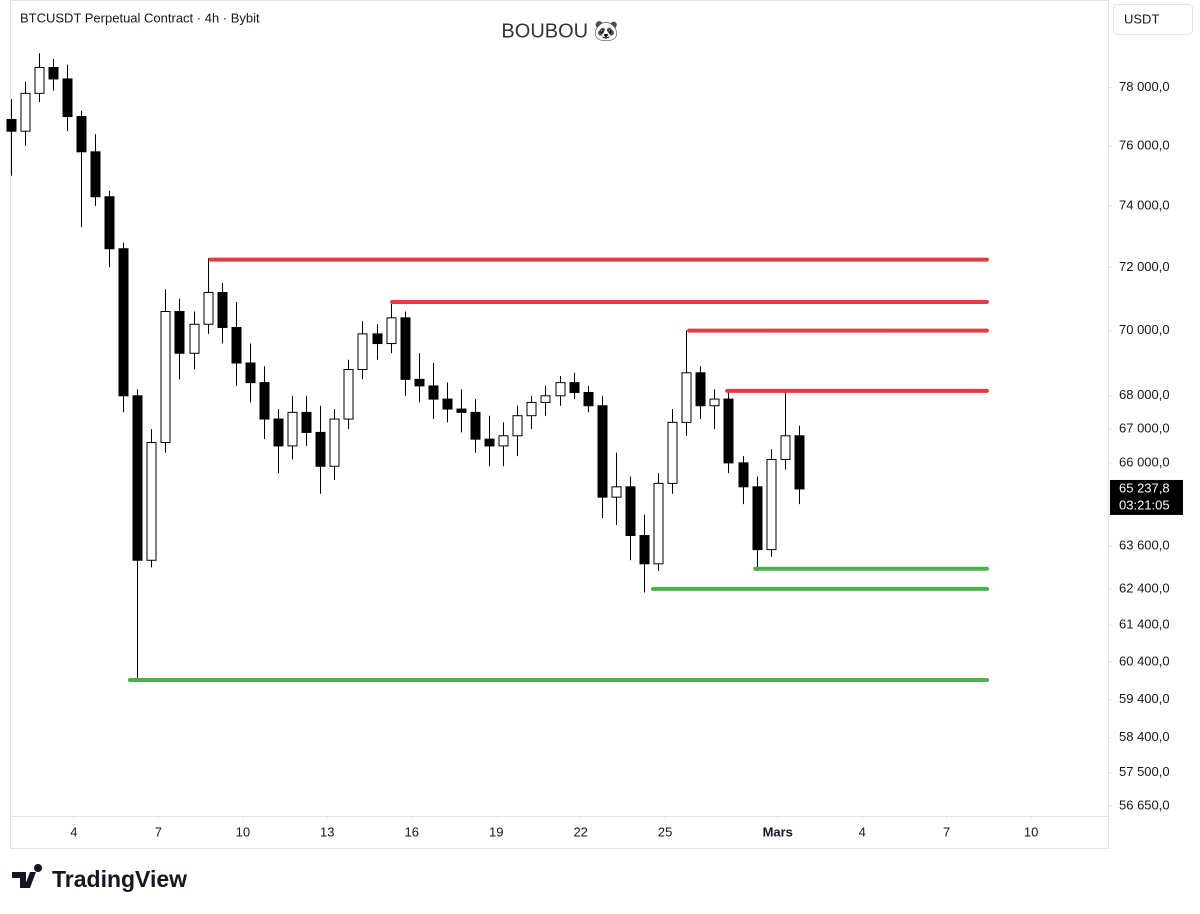 The height and width of the screenshot is (914, 1200). I want to click on last-price-tag, so click(1146, 497).